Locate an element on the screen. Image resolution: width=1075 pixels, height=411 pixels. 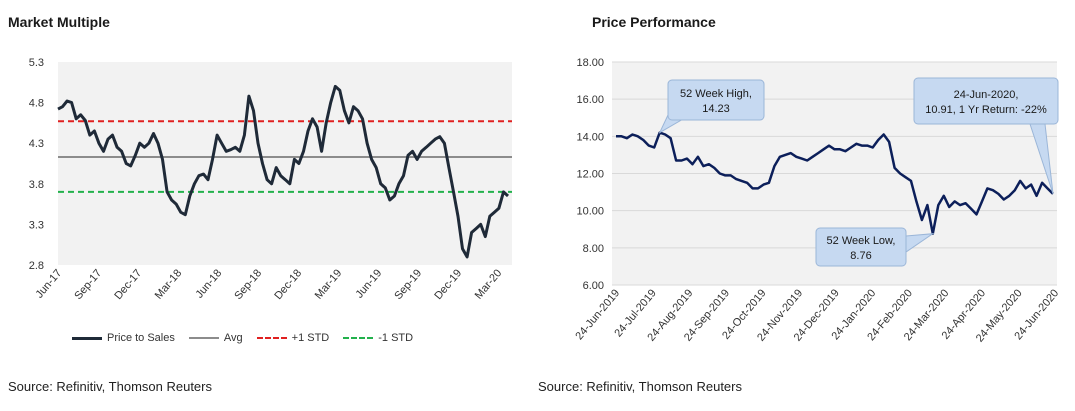
y-tick-label: 8.00 is located at coordinates (593, 249).